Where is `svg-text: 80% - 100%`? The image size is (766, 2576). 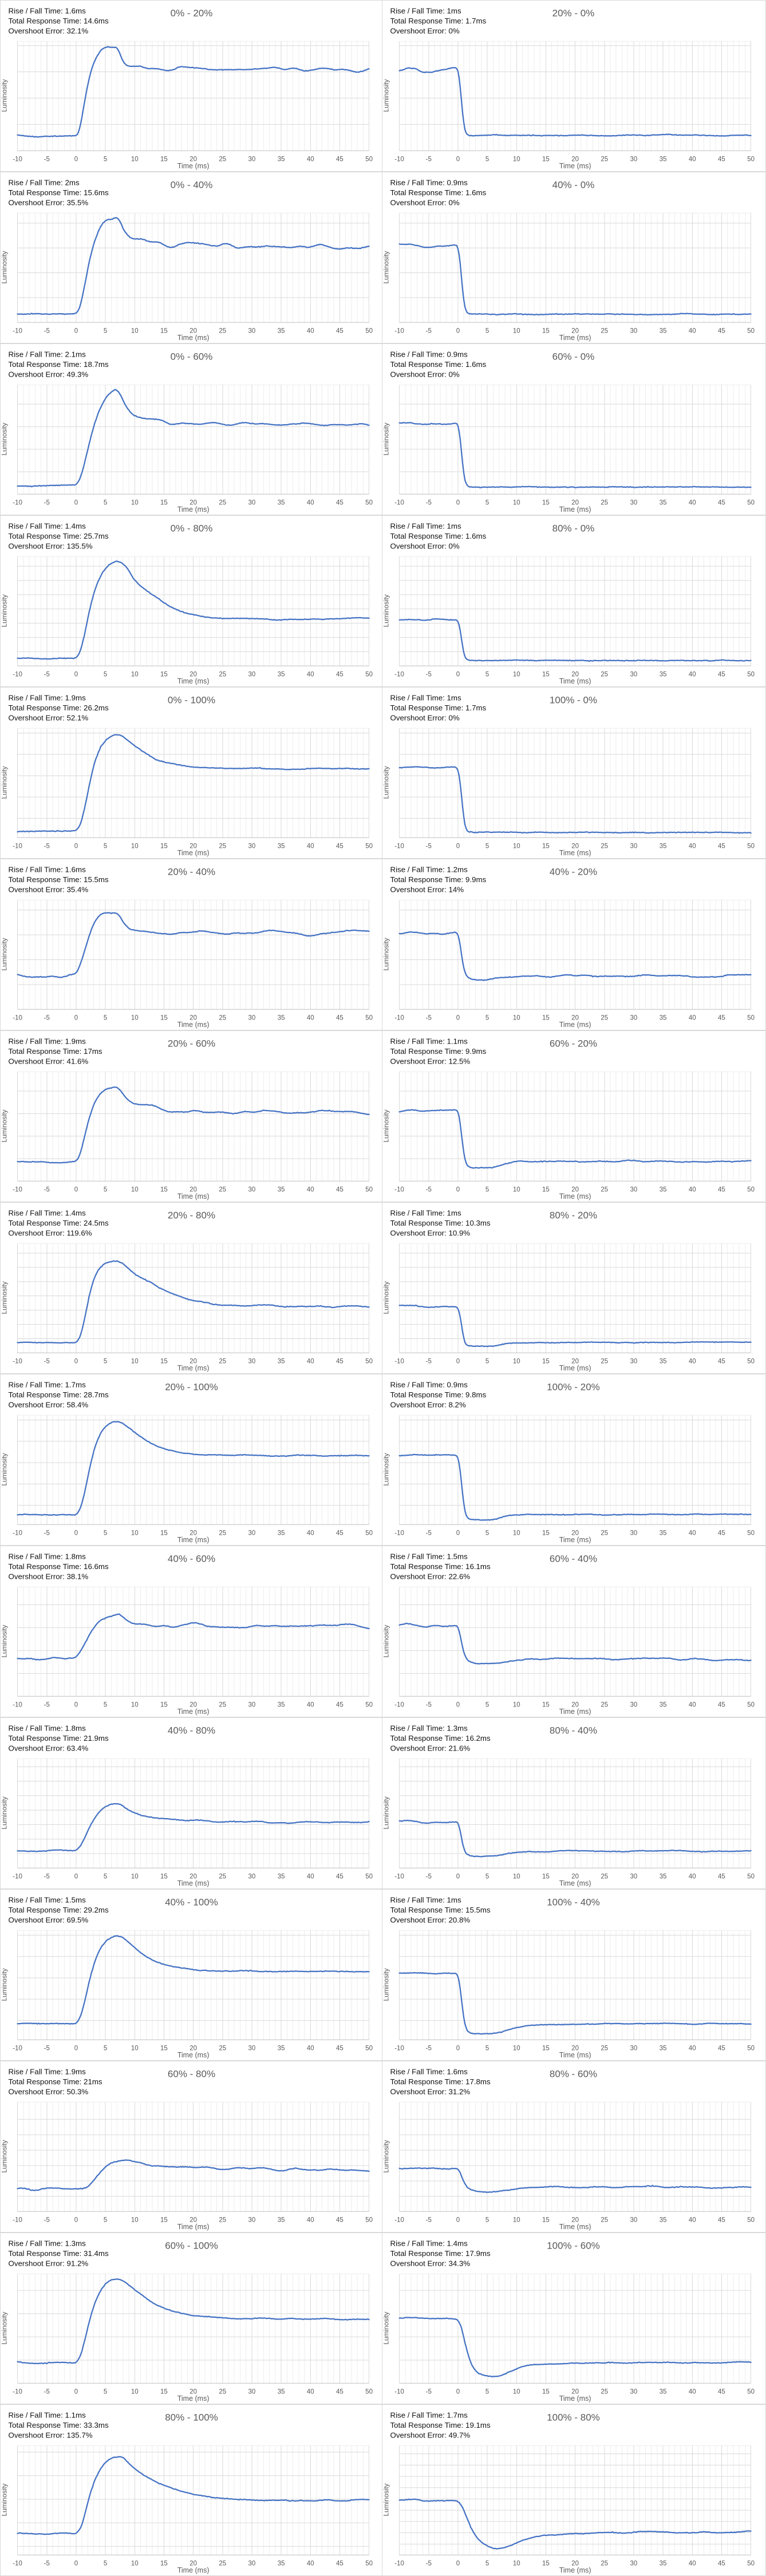
svg-text: 80% - 100% is located at coordinates (191, 2417).